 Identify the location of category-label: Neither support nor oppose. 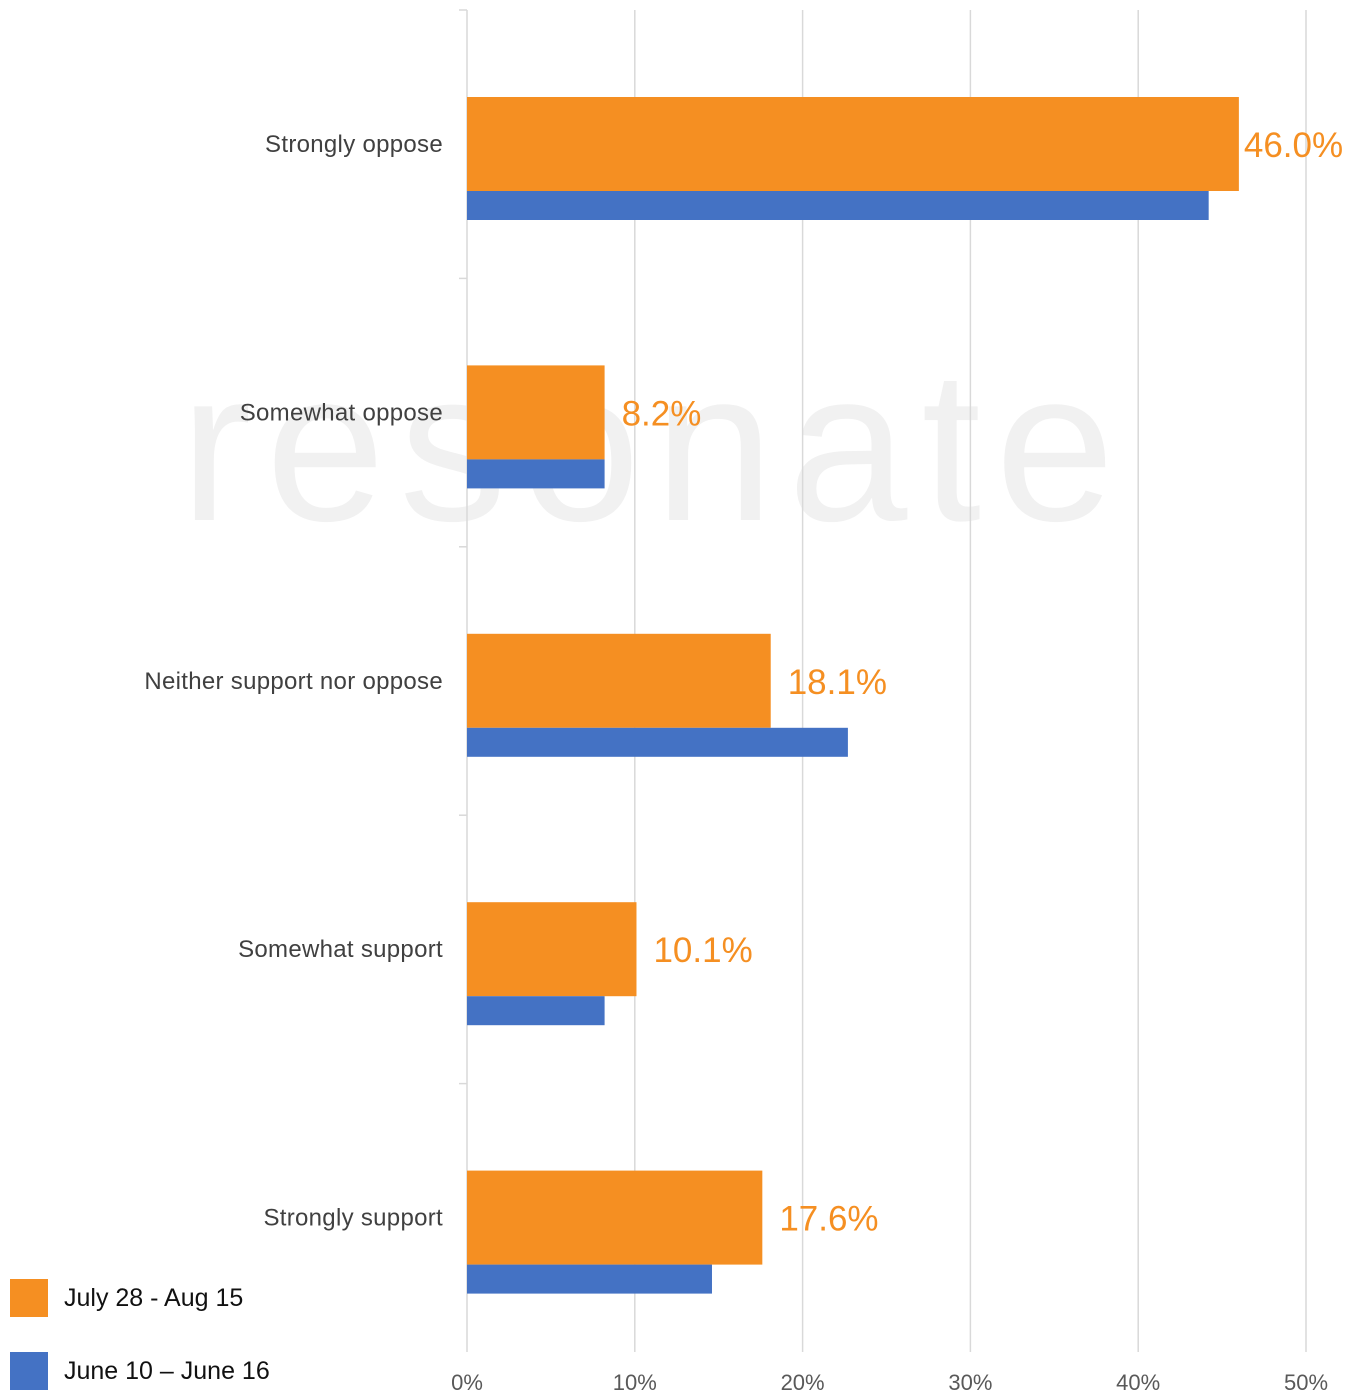
(293, 681).